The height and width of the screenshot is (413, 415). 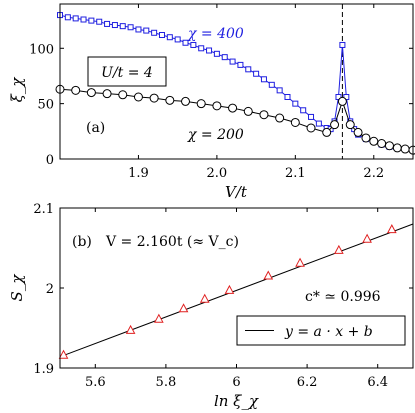 What do you see at coordinates (43, 369) in the screenshot?
I see `y-tick-label: 1.9` at bounding box center [43, 369].